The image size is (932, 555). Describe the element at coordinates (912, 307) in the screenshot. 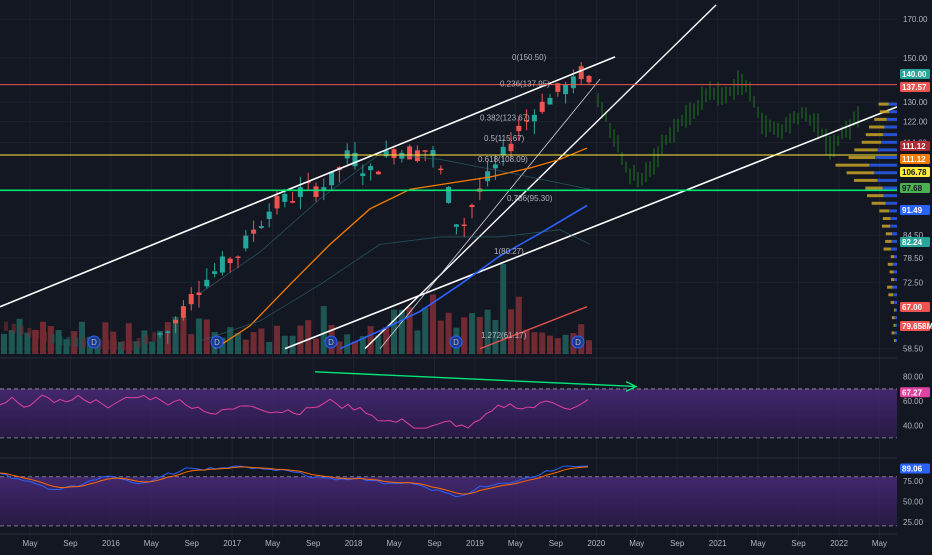

I see `price-tag-label: 67.00` at that location.